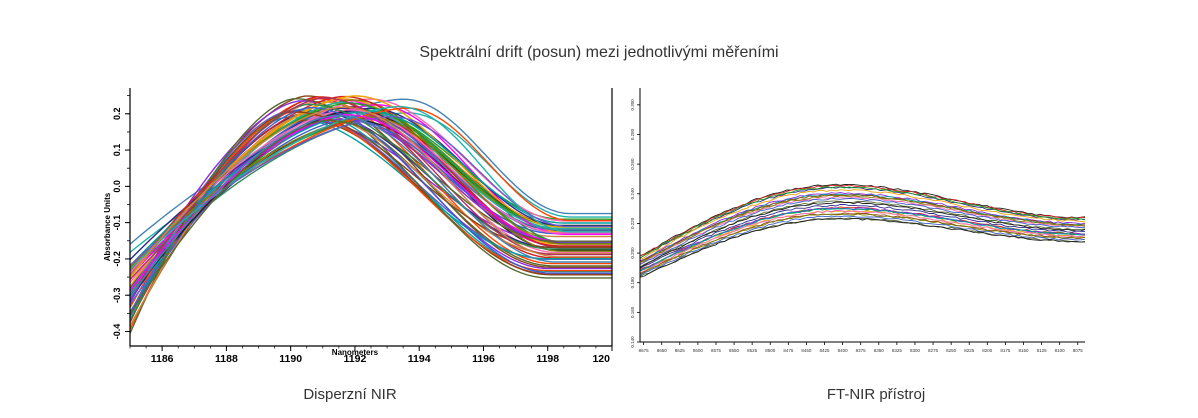  What do you see at coordinates (752, 350) in the screenshot?
I see `x-tick-label: 8525` at bounding box center [752, 350].